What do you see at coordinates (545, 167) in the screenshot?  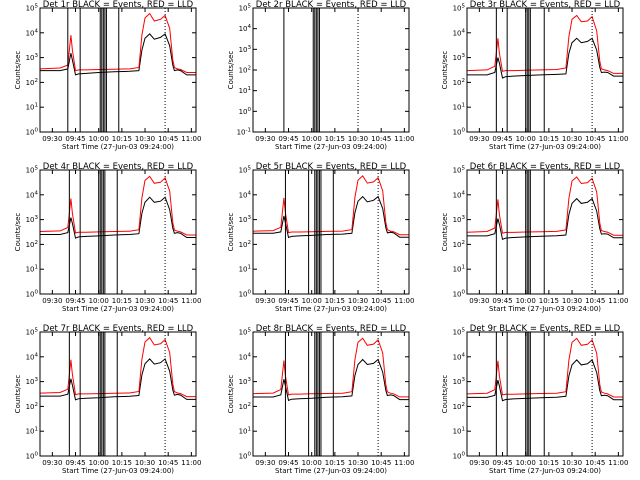 I see `panel-title: Det 6r BLACK = Events, RED = LLD` at bounding box center [545, 167].